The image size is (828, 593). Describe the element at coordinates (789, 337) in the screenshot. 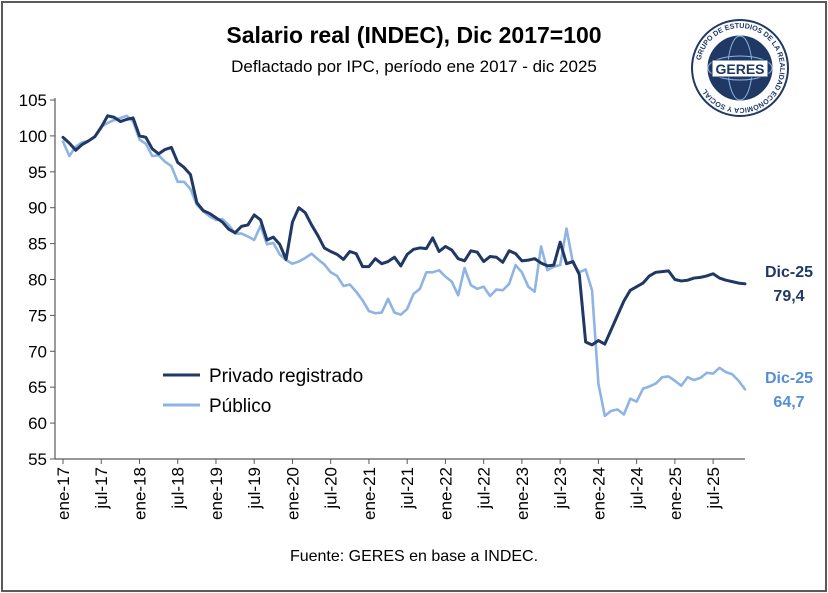

I see `end-labels: Dic-25 79,4 Dic-25 64,7` at that location.